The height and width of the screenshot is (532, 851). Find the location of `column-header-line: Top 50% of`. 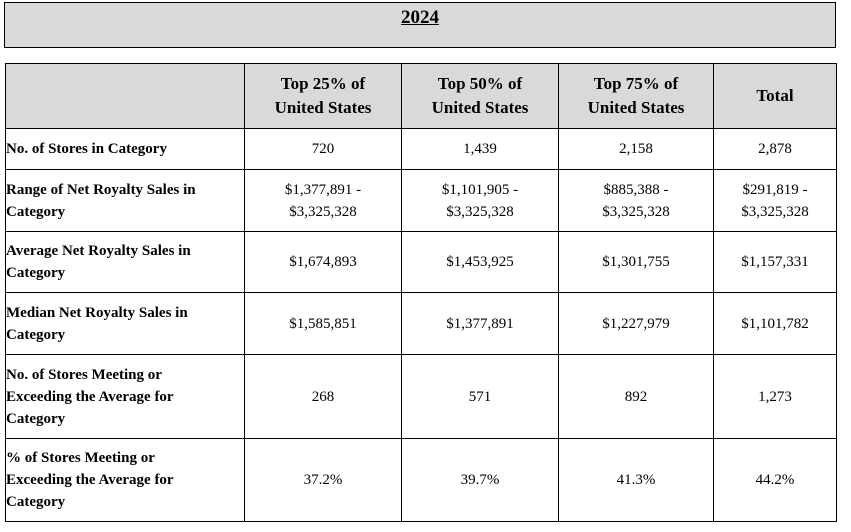

column-header-line: Top 50% of is located at coordinates (480, 83).